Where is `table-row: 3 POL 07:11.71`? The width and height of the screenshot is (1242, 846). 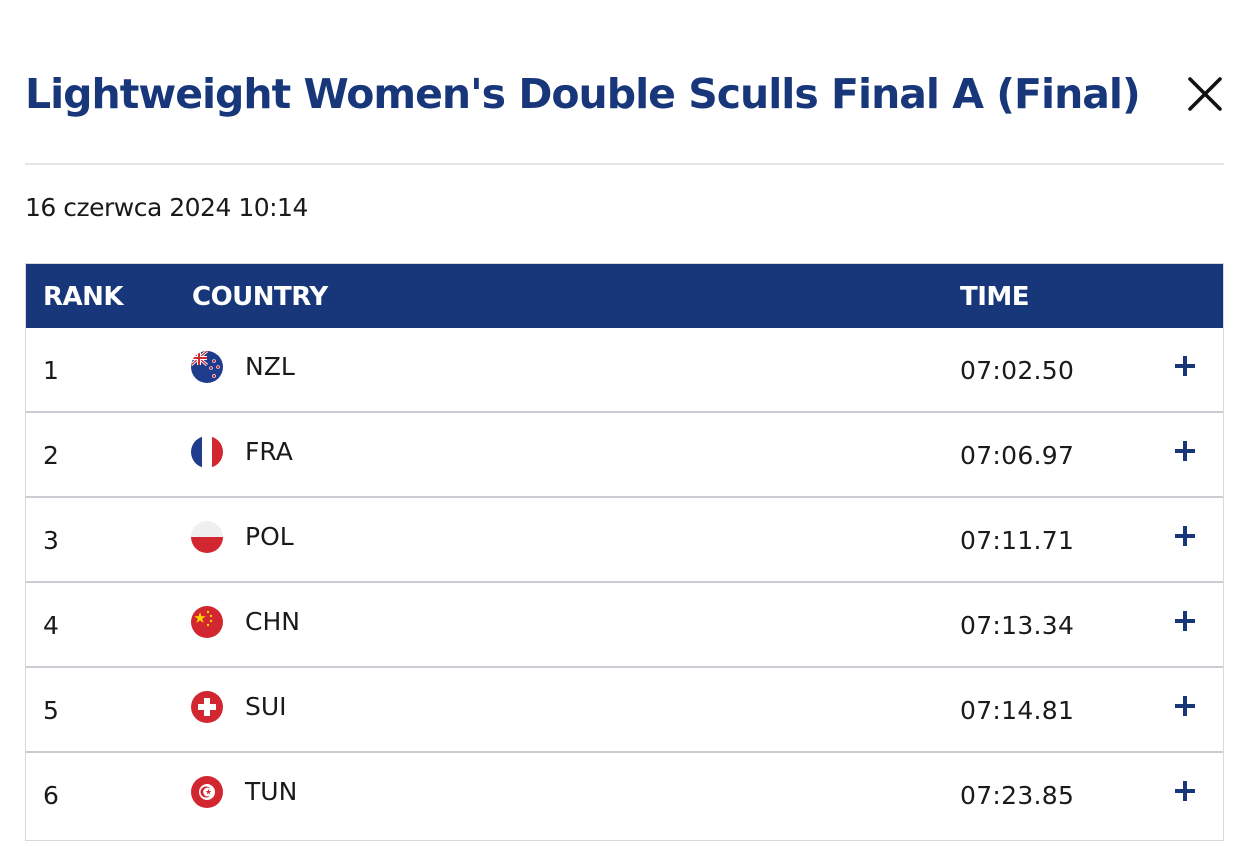
table-row: 3 POL 07:11.71 is located at coordinates (624, 540).